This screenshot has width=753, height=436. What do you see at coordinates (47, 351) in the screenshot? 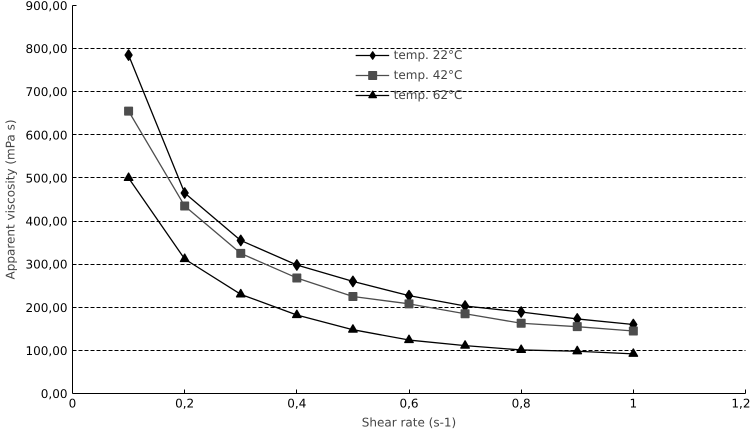
I see `y-tick-label: 100,00` at bounding box center [47, 351].